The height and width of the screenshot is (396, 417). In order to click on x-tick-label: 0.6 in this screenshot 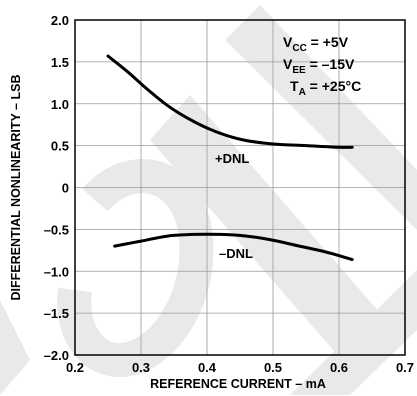, I will do `click(339, 367)`.